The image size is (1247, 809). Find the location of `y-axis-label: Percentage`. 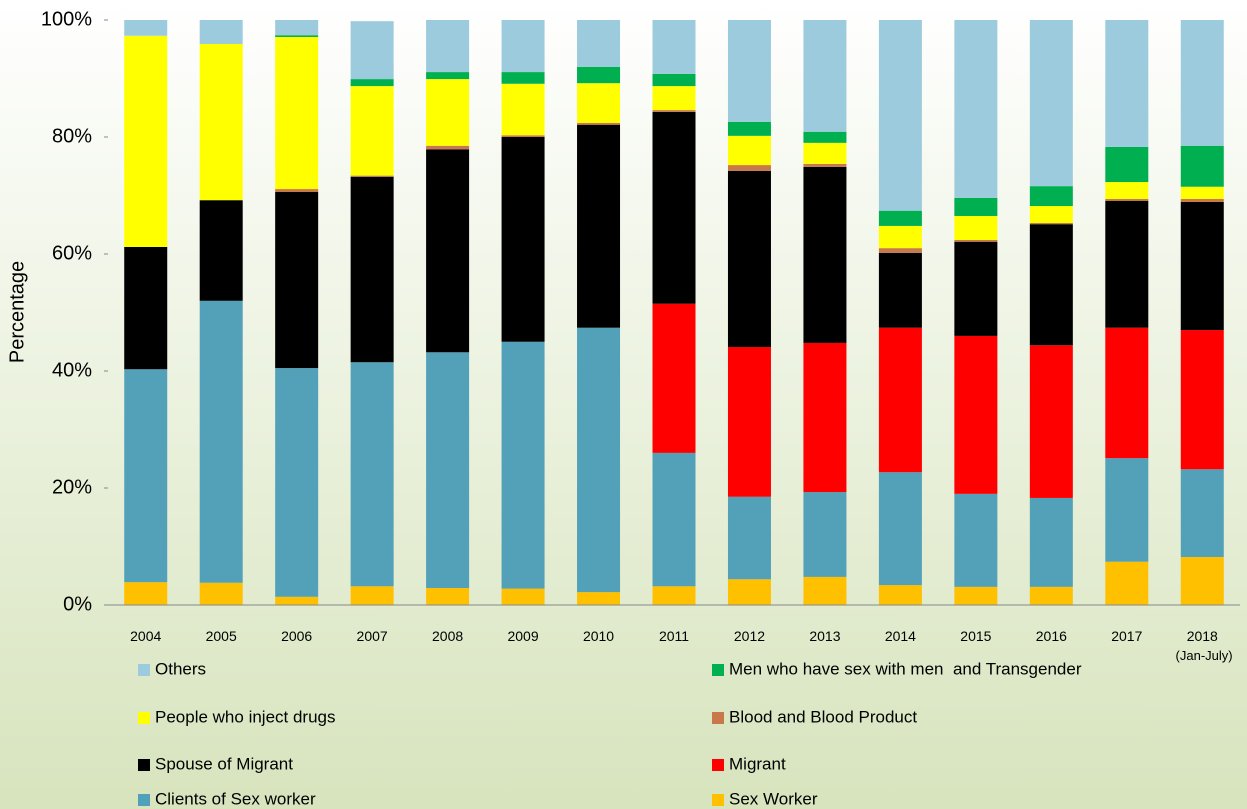

y-axis-label: Percentage is located at coordinates (17, 312).